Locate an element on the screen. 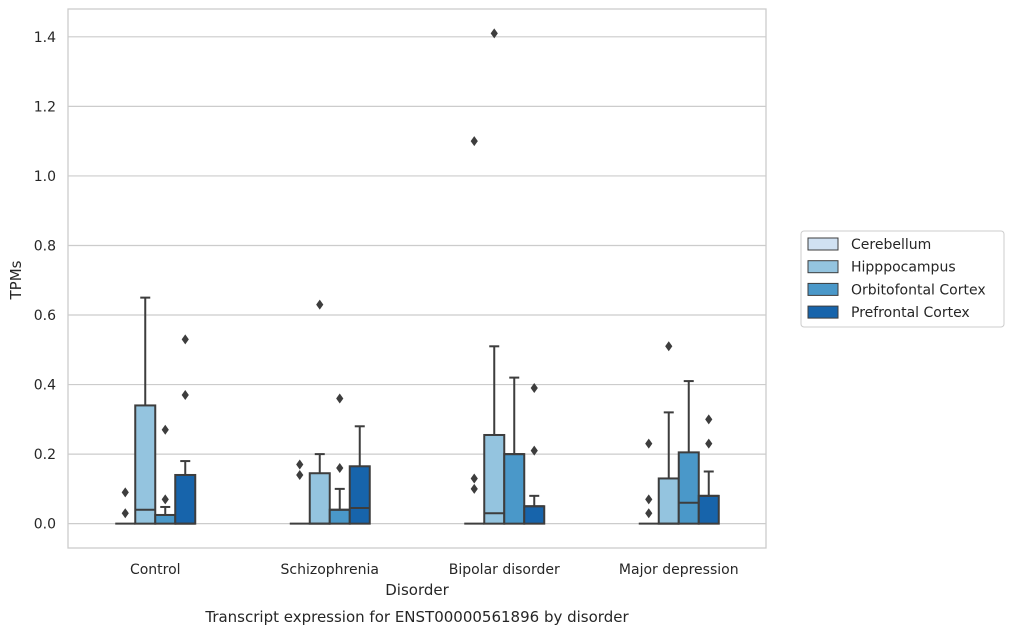 This screenshot has width=1014, height=634. legend-label: Hipppocampus is located at coordinates (903, 268).